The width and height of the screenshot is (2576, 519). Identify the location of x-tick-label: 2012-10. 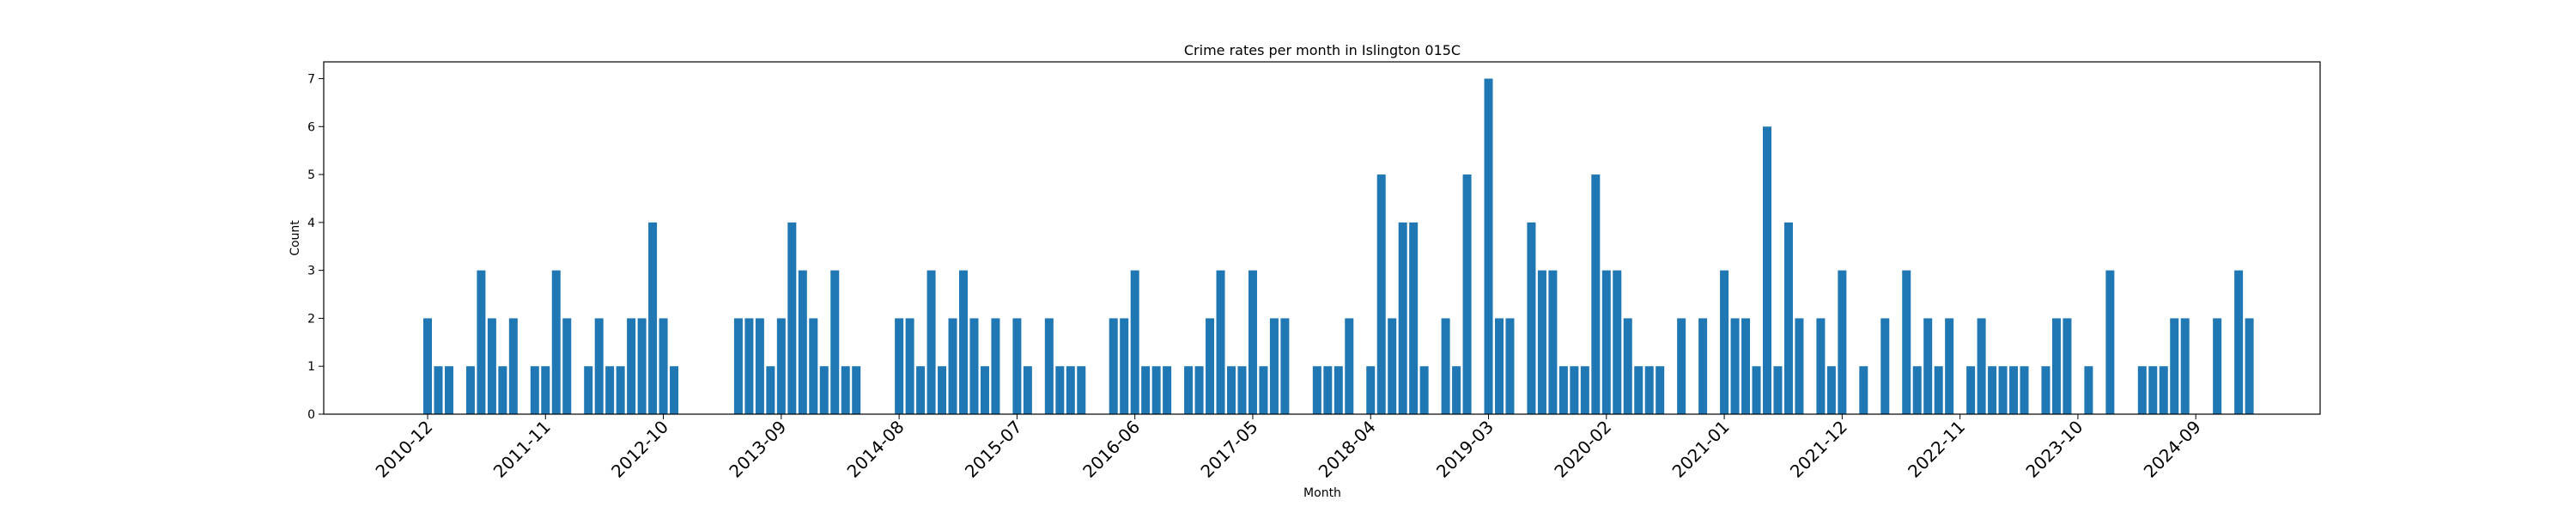
(640, 449).